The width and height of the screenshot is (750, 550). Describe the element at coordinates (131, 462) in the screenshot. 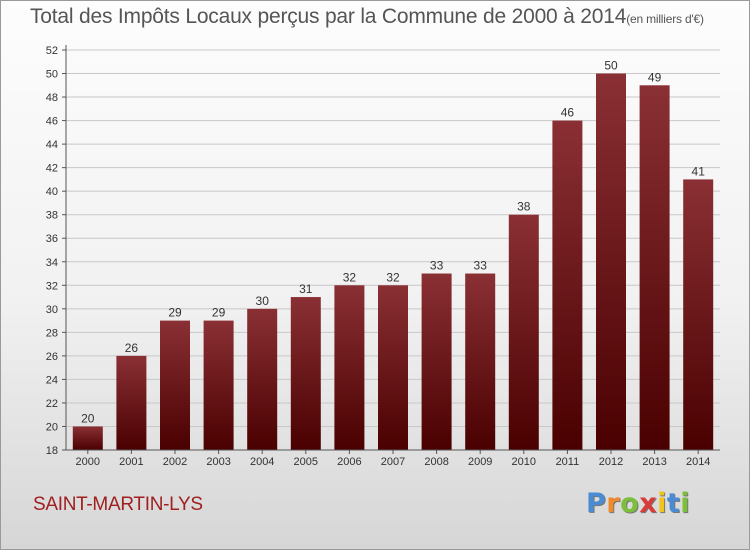

I see `x-tick-label: 2001` at that location.